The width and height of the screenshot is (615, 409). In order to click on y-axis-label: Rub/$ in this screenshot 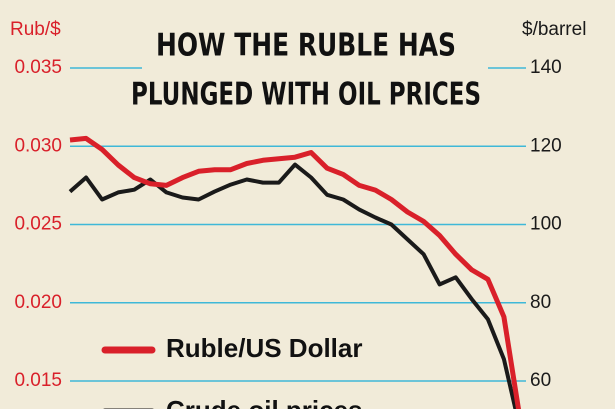, I will do `click(35, 29)`.